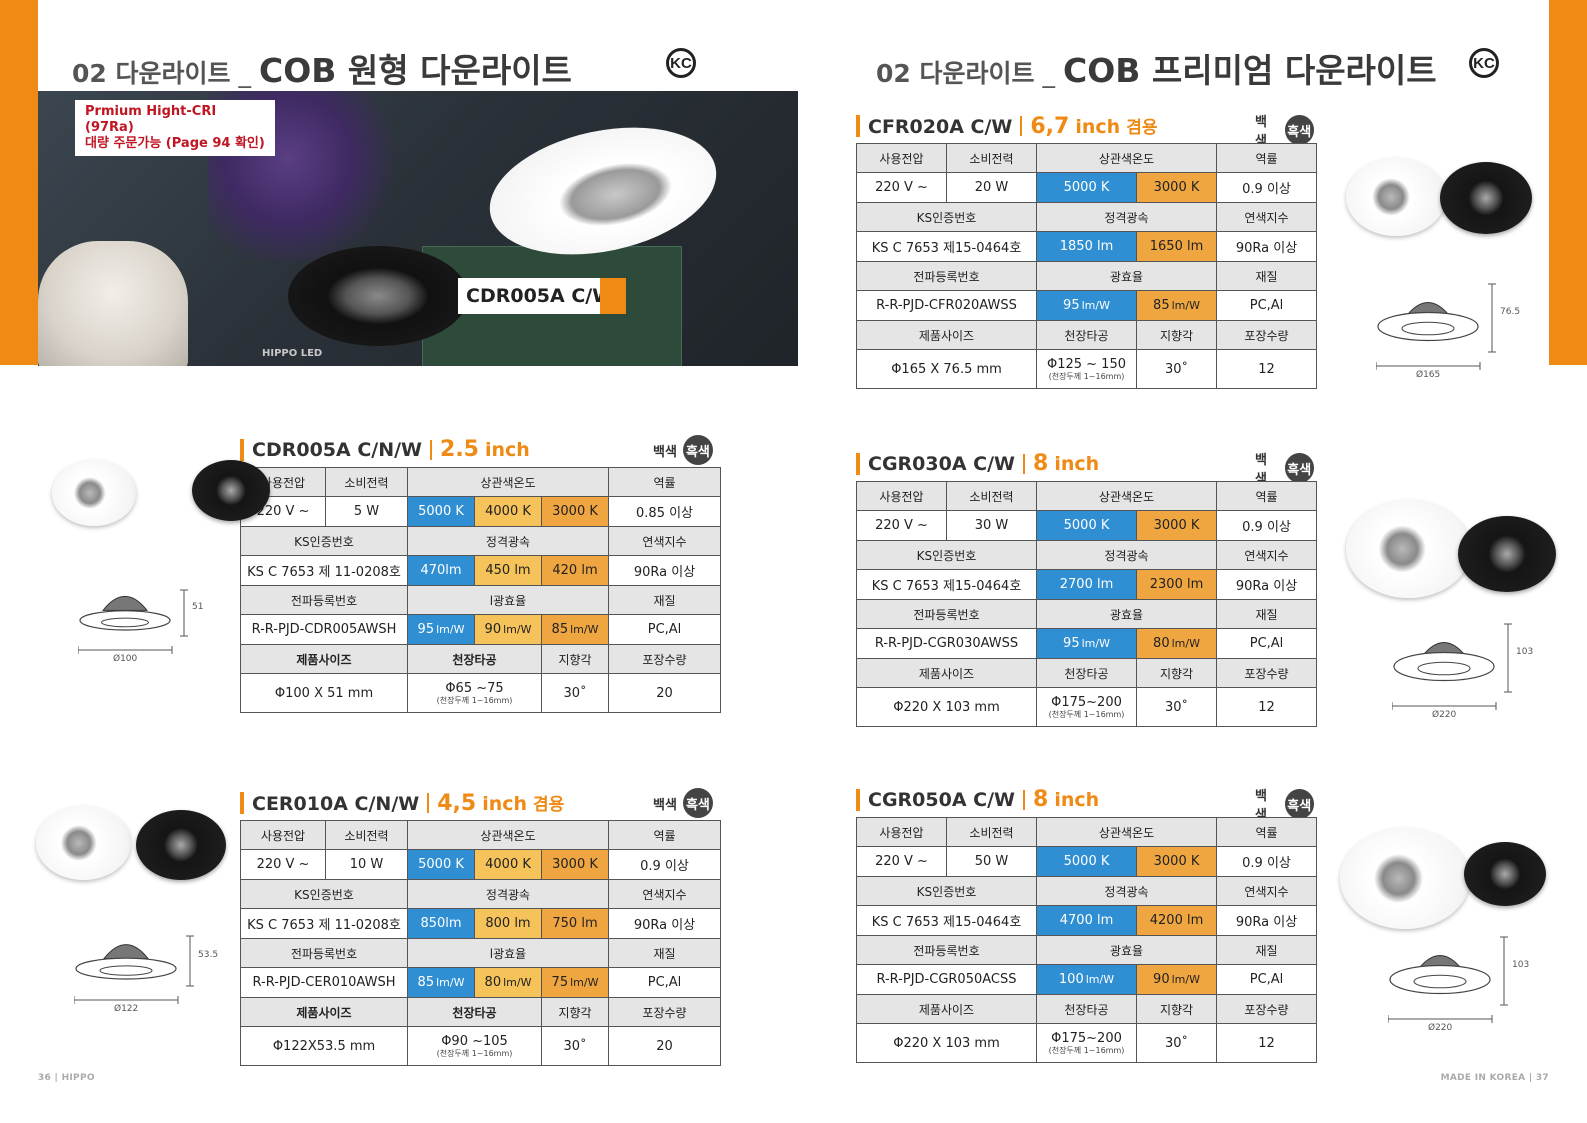 This screenshot has height=1123, width=1587. Describe the element at coordinates (1161, 643) in the screenshot. I see `efficacy-number: 80` at that location.